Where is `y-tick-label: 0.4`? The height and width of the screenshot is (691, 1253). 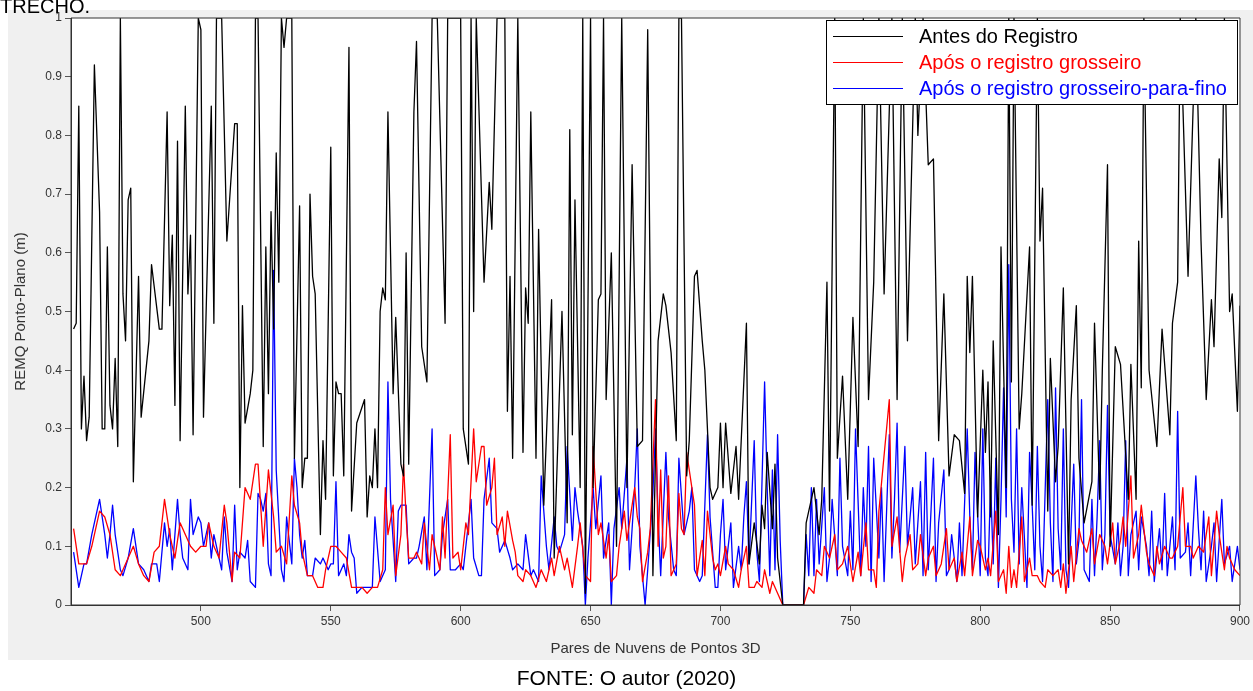
y-tick-label: 0.4 is located at coordinates (54, 369).